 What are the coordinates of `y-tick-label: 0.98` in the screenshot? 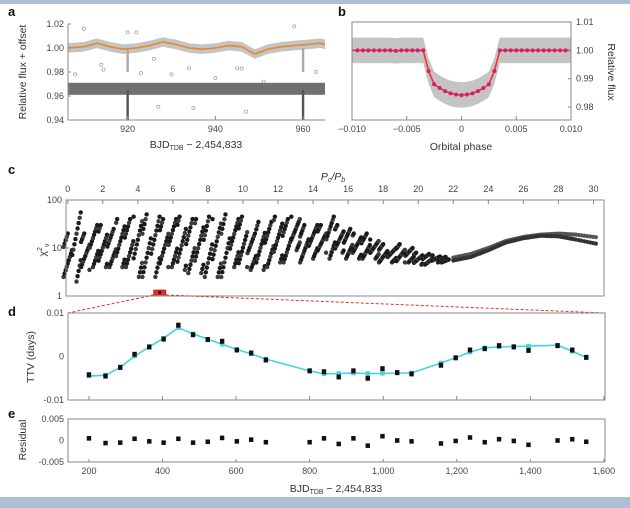 It's located at (55, 72).